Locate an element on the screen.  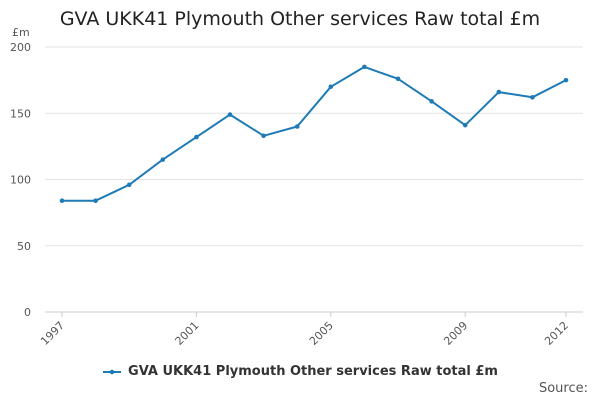
legend-swatch is located at coordinates (112, 371).